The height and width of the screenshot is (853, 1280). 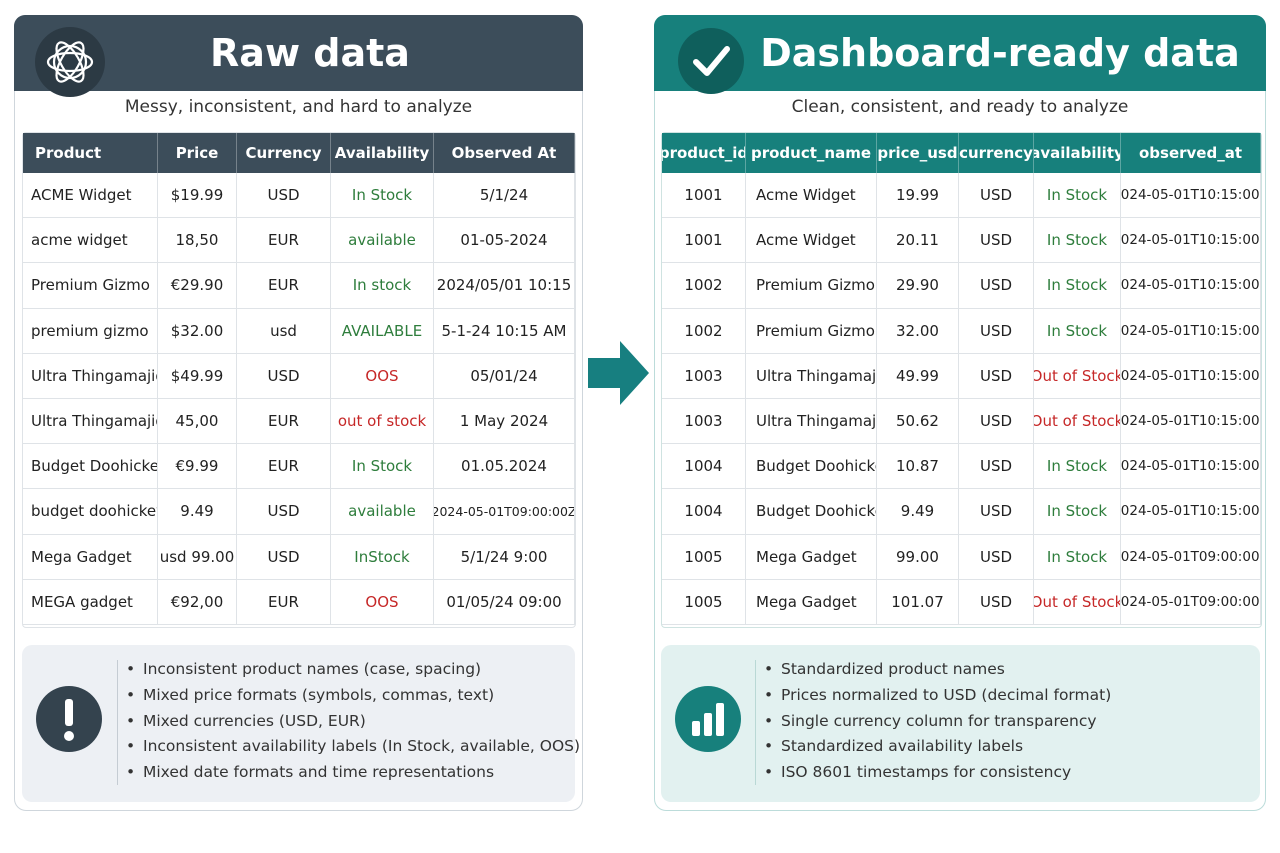 What do you see at coordinates (197, 467) in the screenshot?
I see `table-cell: €9.99` at bounding box center [197, 467].